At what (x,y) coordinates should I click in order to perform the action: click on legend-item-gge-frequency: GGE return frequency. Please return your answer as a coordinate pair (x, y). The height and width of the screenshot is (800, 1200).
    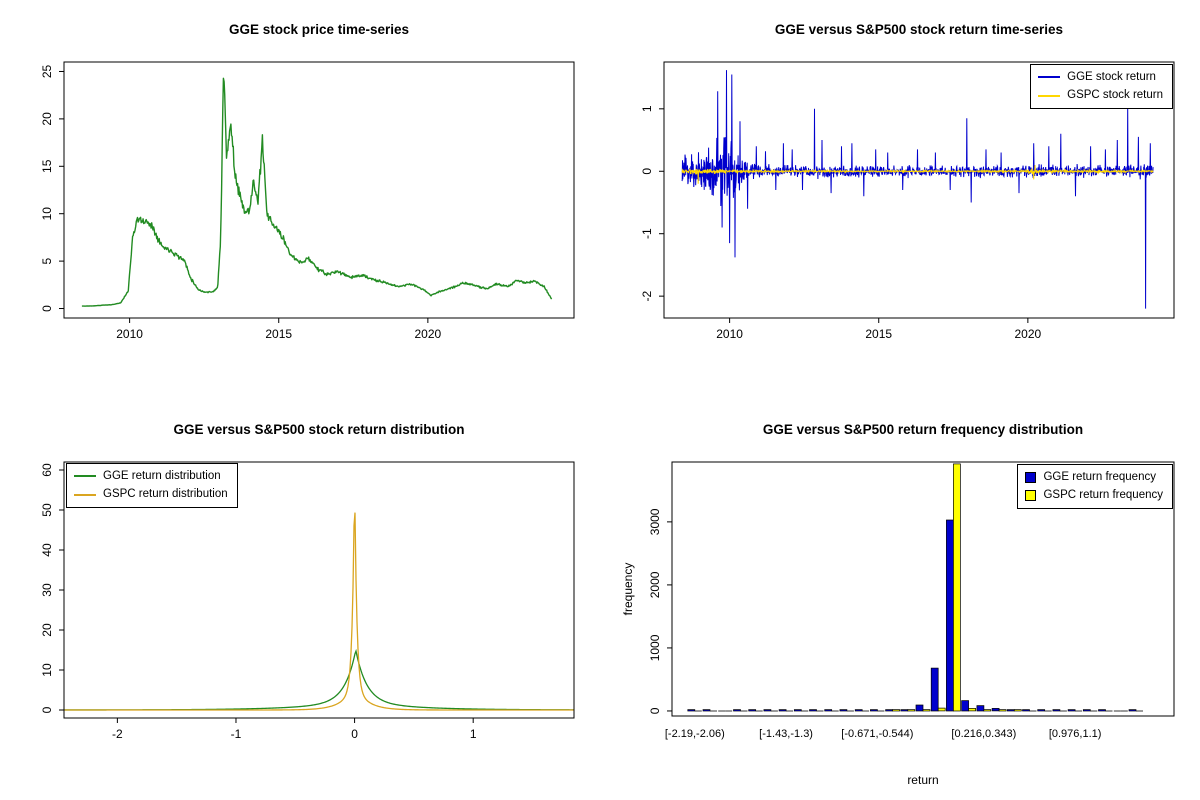
    Looking at the image, I should click on (1094, 477).